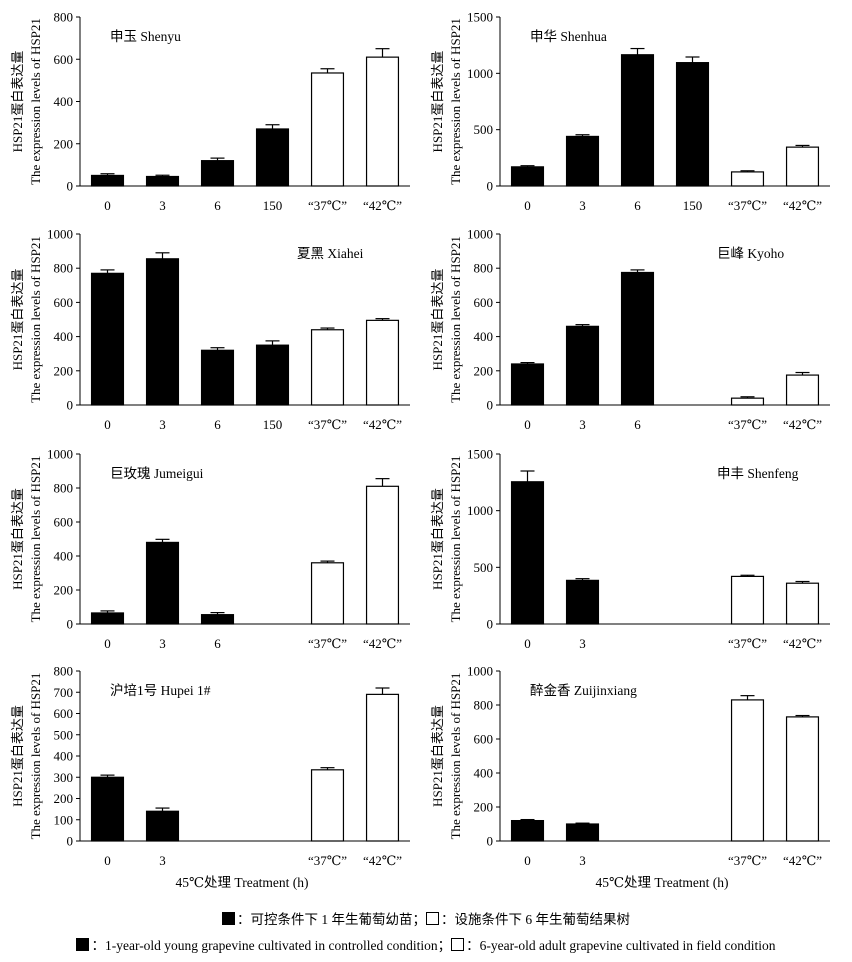 This screenshot has height=962, width=852. What do you see at coordinates (330, 253) in the screenshot?
I see `panel-title: 夏黑 Xiahei` at bounding box center [330, 253].